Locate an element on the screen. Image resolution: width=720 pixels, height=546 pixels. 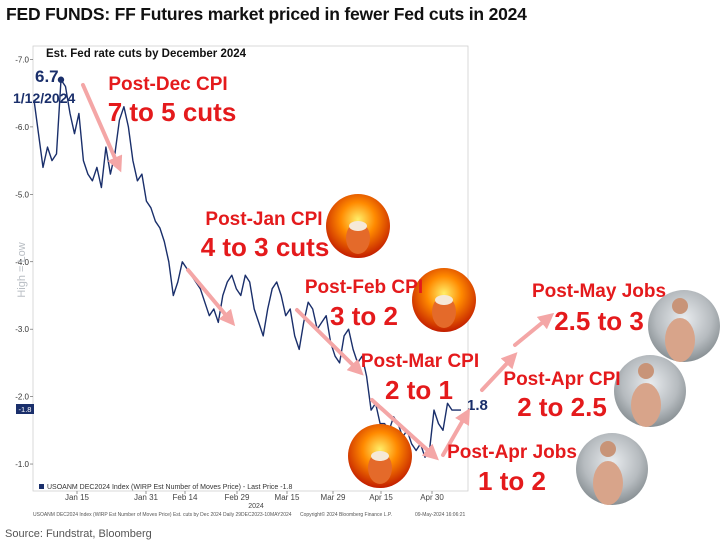
x-tick-label: Mar 29 is located at coordinates (333, 497).